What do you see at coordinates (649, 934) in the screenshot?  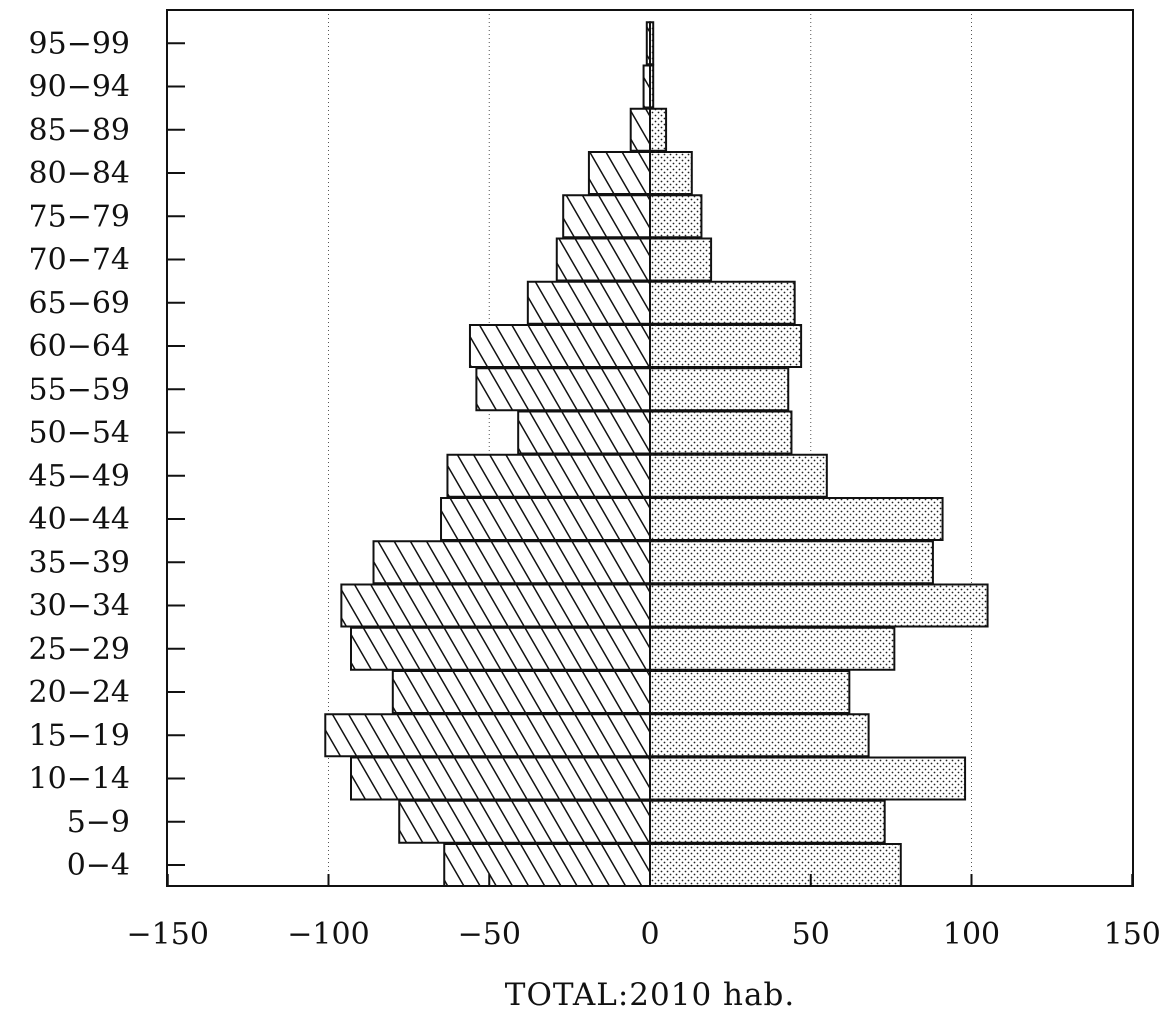 I see `x-tick-label: 0` at bounding box center [649, 934].